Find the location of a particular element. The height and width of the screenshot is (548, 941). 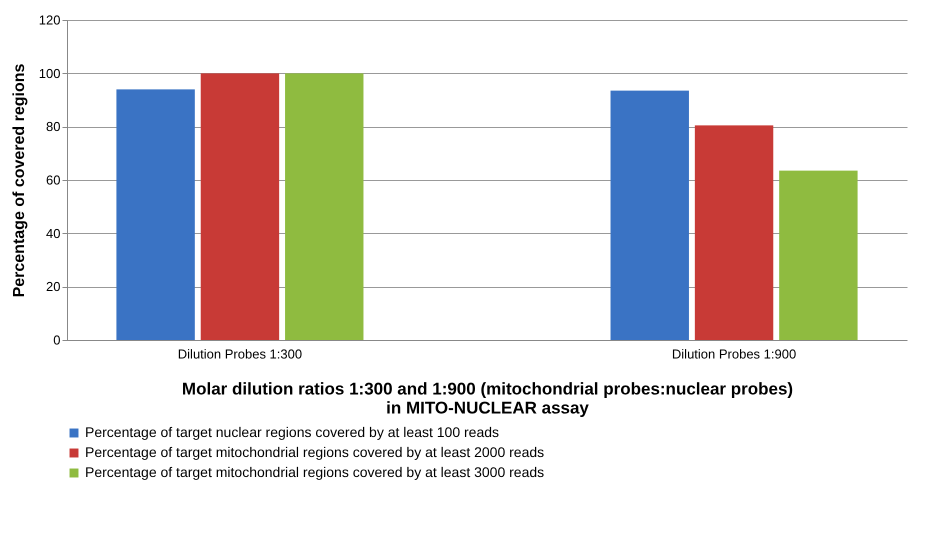

y-axis-title: Percentage of covered regions is located at coordinates (19, 180).